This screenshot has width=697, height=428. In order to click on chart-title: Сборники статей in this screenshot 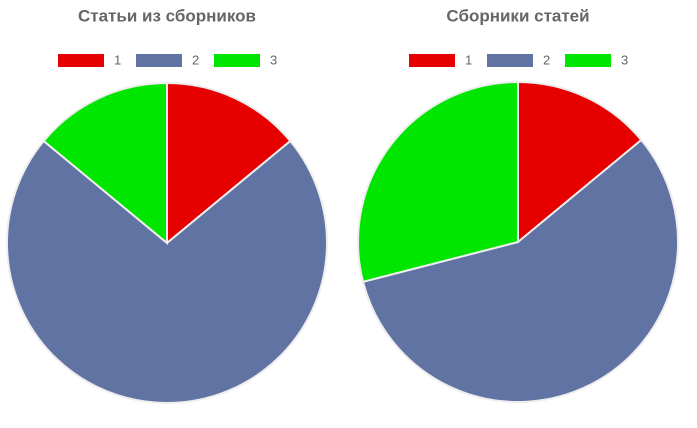, I will do `click(517, 15)`.